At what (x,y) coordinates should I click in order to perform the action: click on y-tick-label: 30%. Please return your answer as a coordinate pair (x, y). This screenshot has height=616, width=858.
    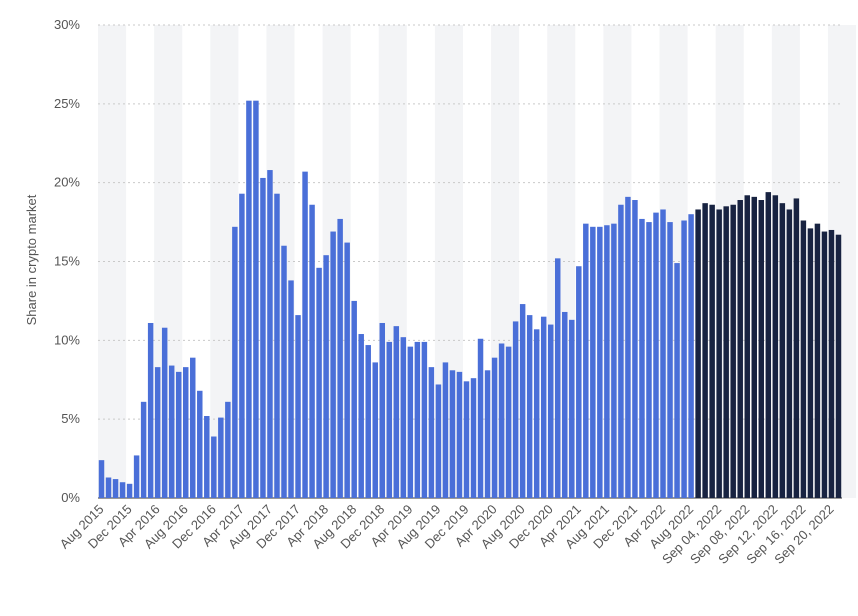
    Looking at the image, I should click on (67, 24).